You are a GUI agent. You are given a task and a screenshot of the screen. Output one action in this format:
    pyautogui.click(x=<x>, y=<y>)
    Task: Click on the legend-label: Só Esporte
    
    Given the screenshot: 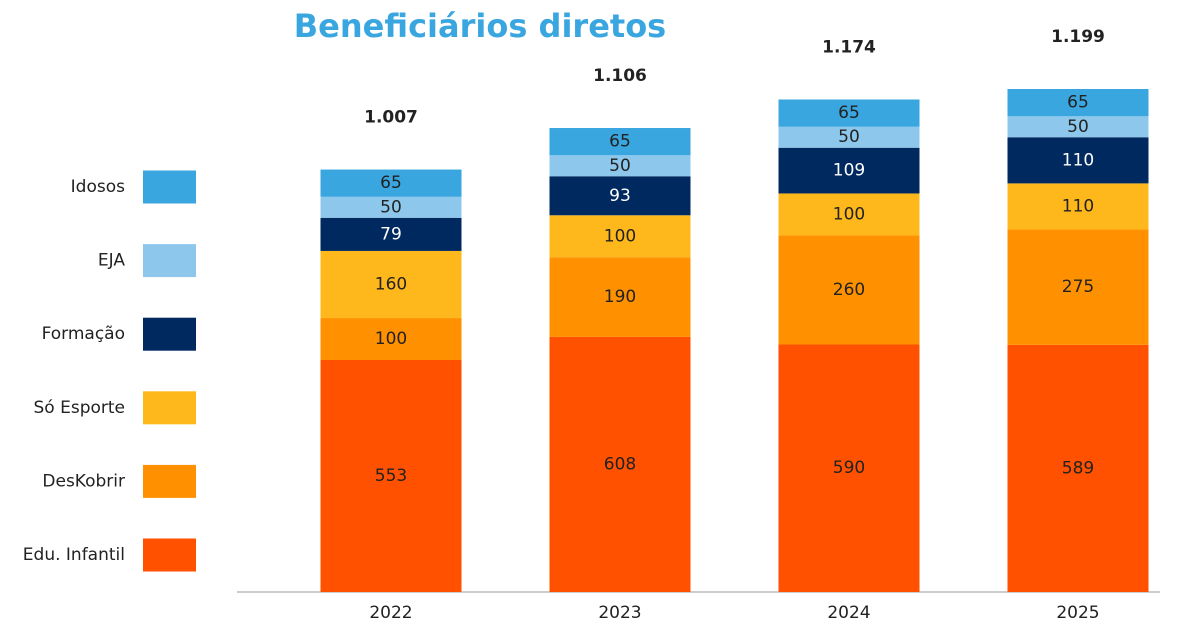 What is the action you would take?
    pyautogui.click(x=80, y=408)
    